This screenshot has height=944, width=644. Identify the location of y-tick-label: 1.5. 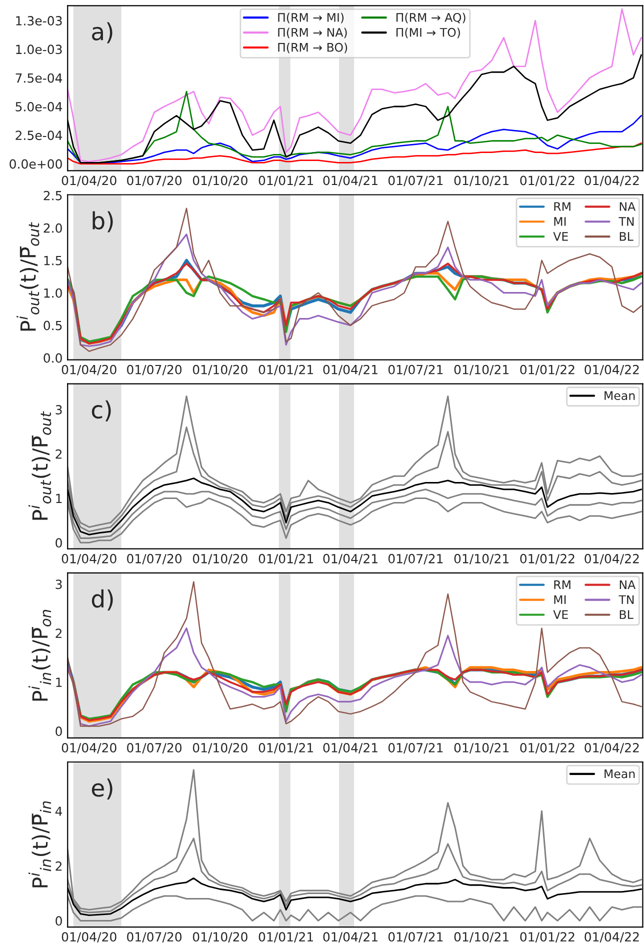
(53, 261).